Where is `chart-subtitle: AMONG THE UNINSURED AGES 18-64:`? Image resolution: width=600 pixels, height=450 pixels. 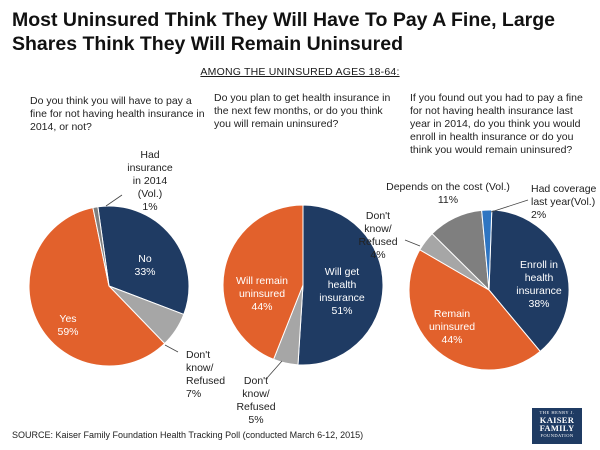
chart-subtitle: AMONG THE UNINSURED AGES 18-64: is located at coordinates (300, 72).